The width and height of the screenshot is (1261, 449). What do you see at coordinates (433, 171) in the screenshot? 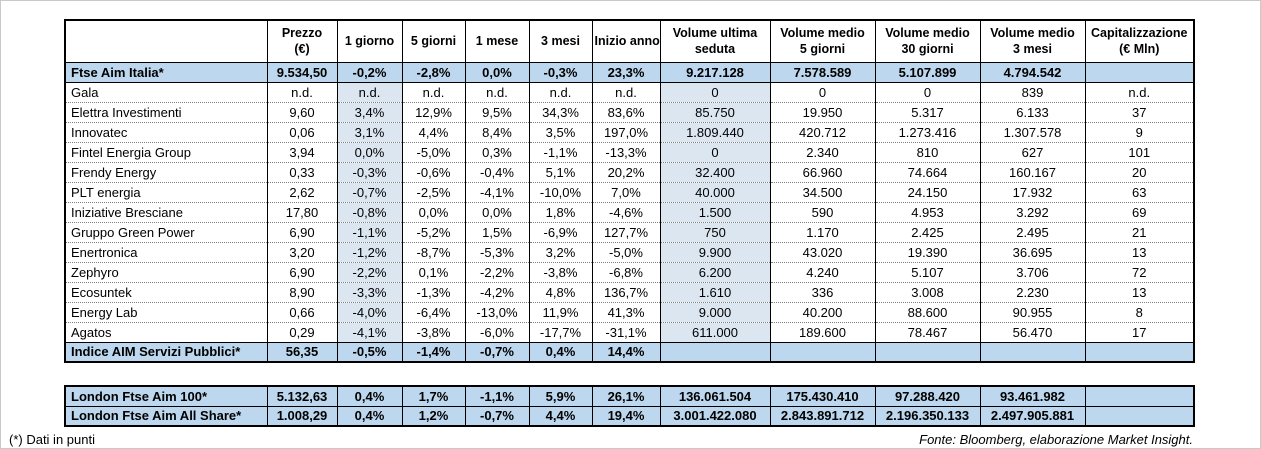
I see `value-cell: -0,6%` at bounding box center [433, 171].